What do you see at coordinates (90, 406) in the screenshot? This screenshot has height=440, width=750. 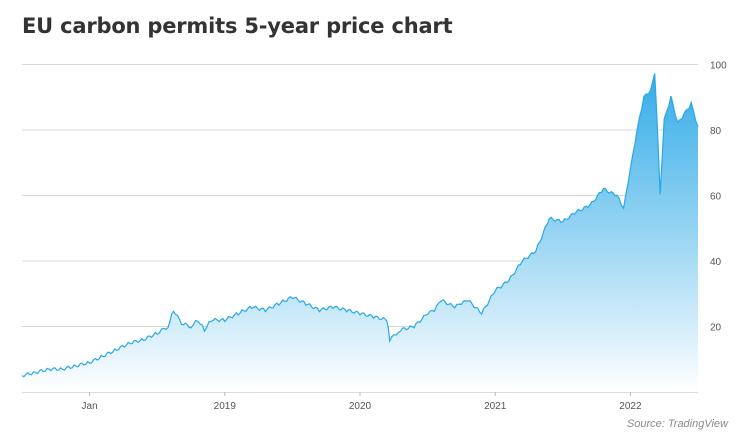 I see `x-tick-label: Jan` at bounding box center [90, 406].